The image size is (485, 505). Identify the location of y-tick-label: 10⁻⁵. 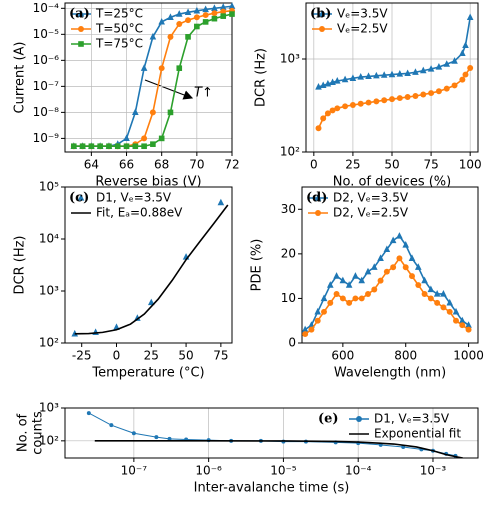
(46, 34).